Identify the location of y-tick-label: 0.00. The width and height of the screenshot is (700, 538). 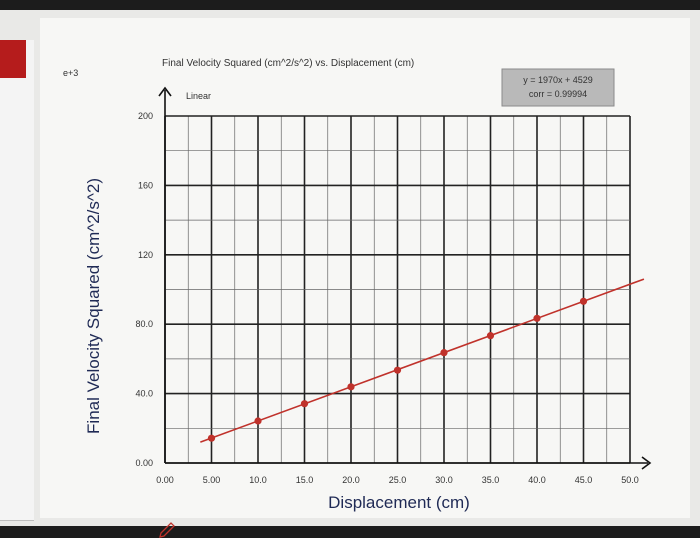
(144, 463).